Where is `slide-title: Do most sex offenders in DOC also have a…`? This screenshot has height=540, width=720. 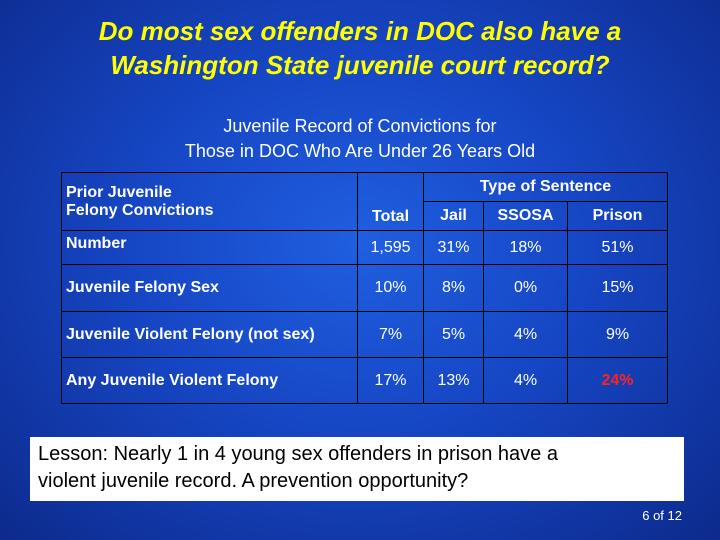
slide-title: Do most sex offenders in DOC also have a… is located at coordinates (360, 48).